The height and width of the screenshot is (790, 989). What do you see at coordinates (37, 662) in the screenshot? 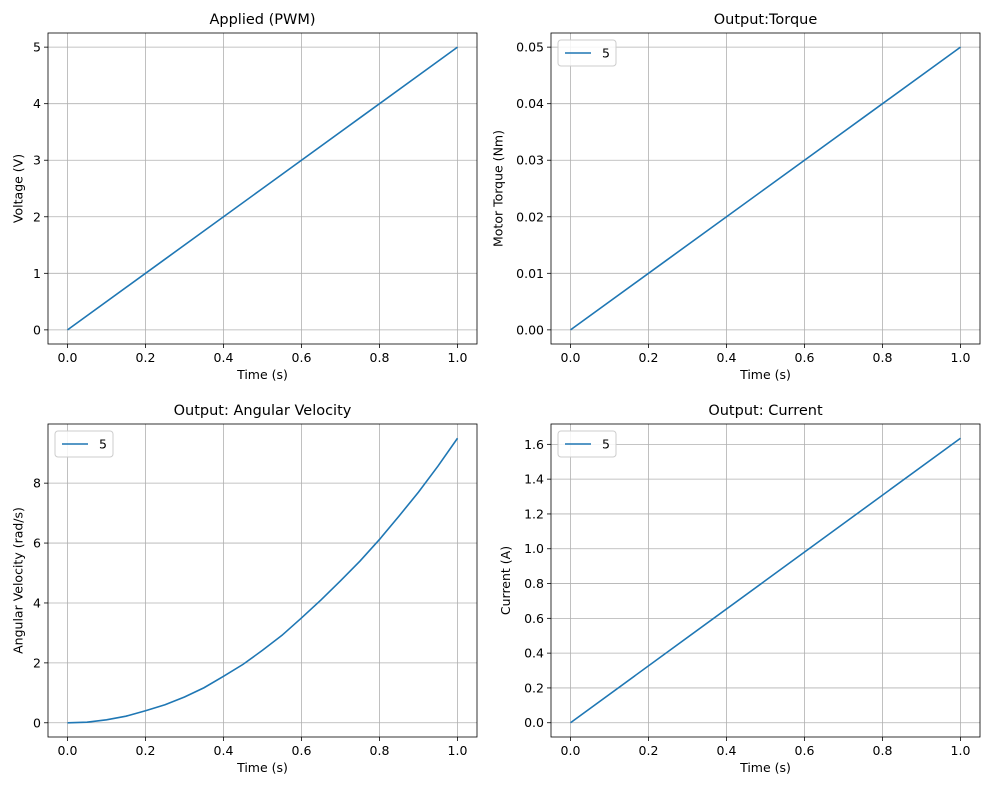
I see `angular-velocity-ytick-label-1: 2` at bounding box center [37, 662].